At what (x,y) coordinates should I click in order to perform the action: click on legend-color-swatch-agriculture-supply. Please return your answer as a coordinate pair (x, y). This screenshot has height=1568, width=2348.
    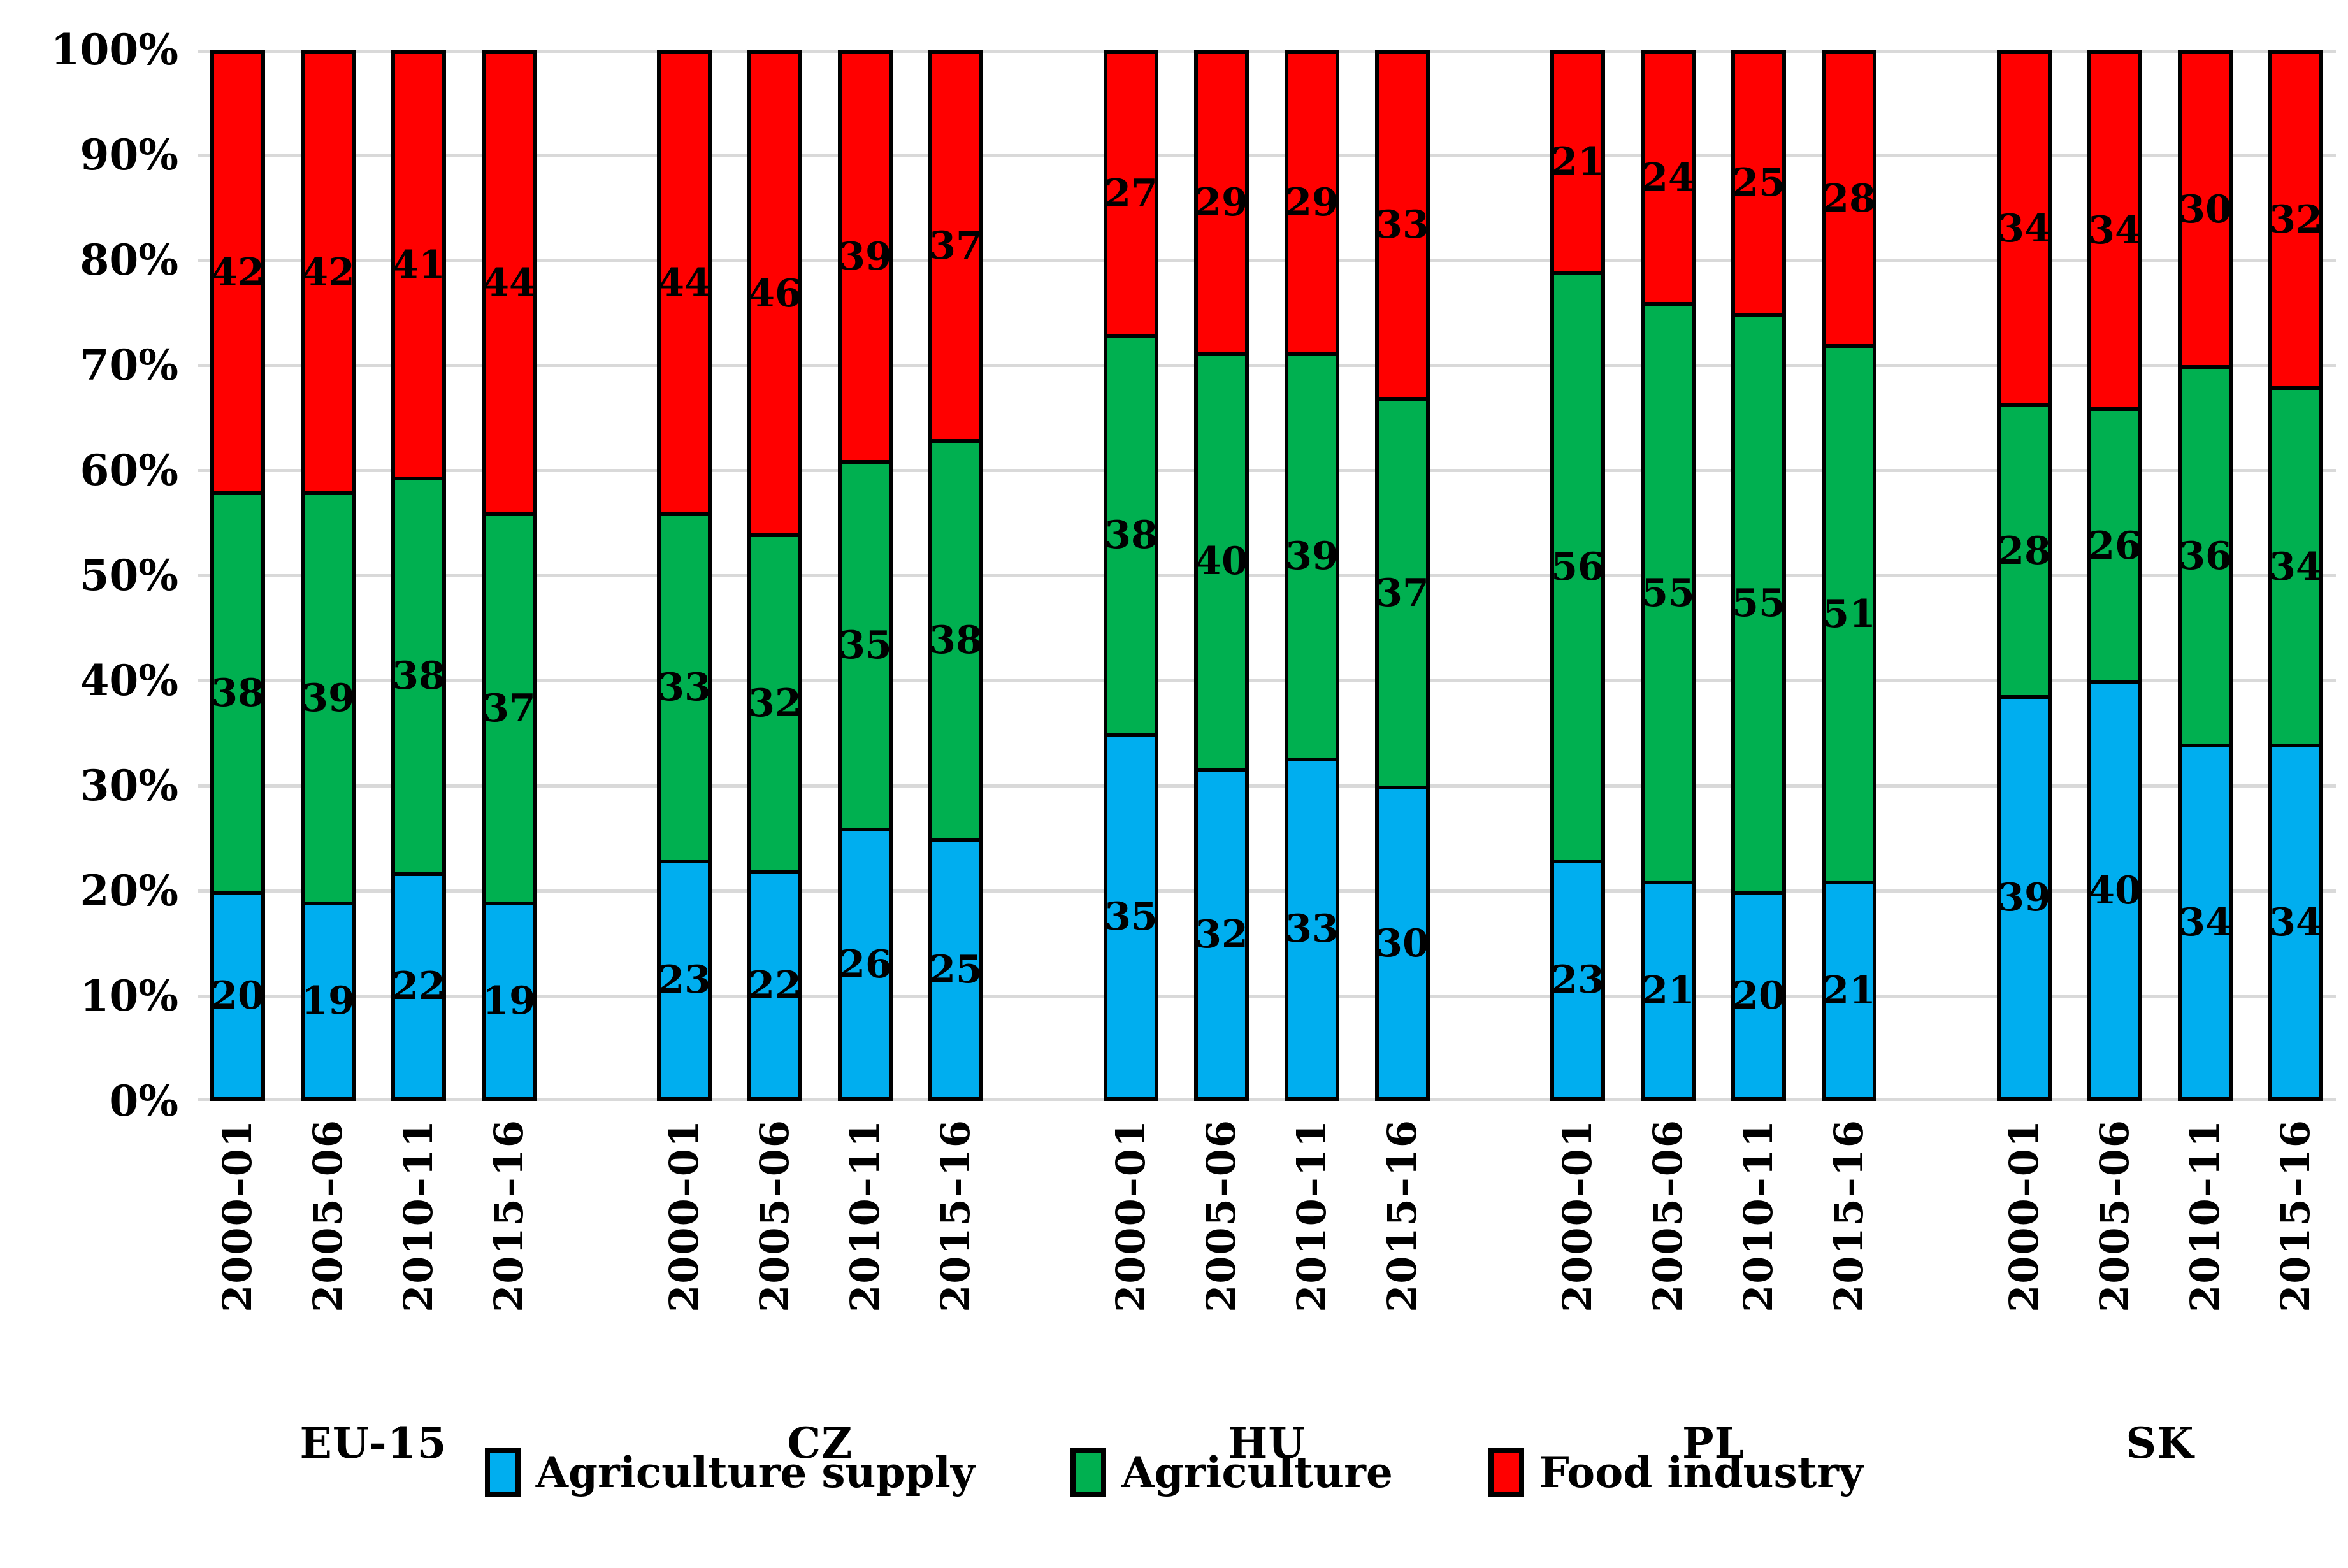
    Looking at the image, I should click on (502, 1472).